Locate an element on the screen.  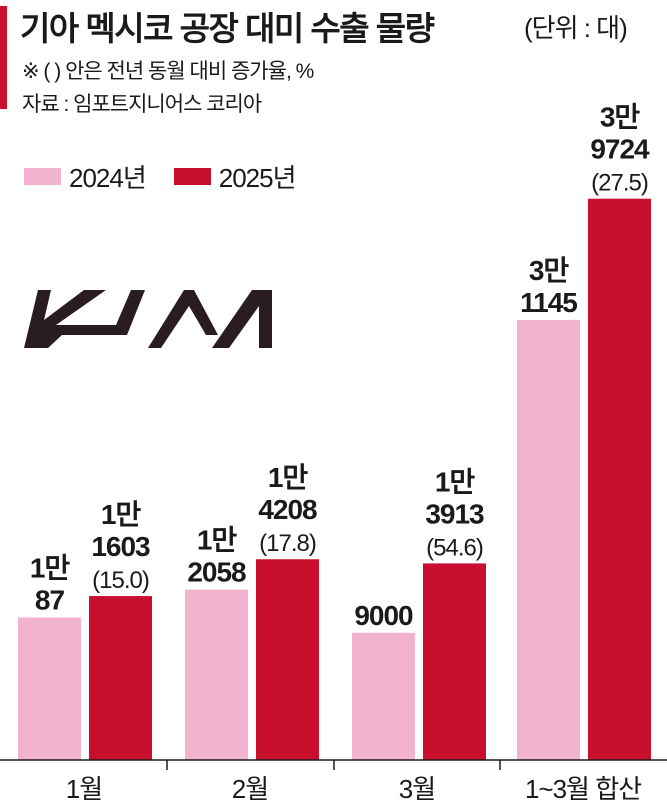
data-label: 9000 is located at coordinates (383, 615).